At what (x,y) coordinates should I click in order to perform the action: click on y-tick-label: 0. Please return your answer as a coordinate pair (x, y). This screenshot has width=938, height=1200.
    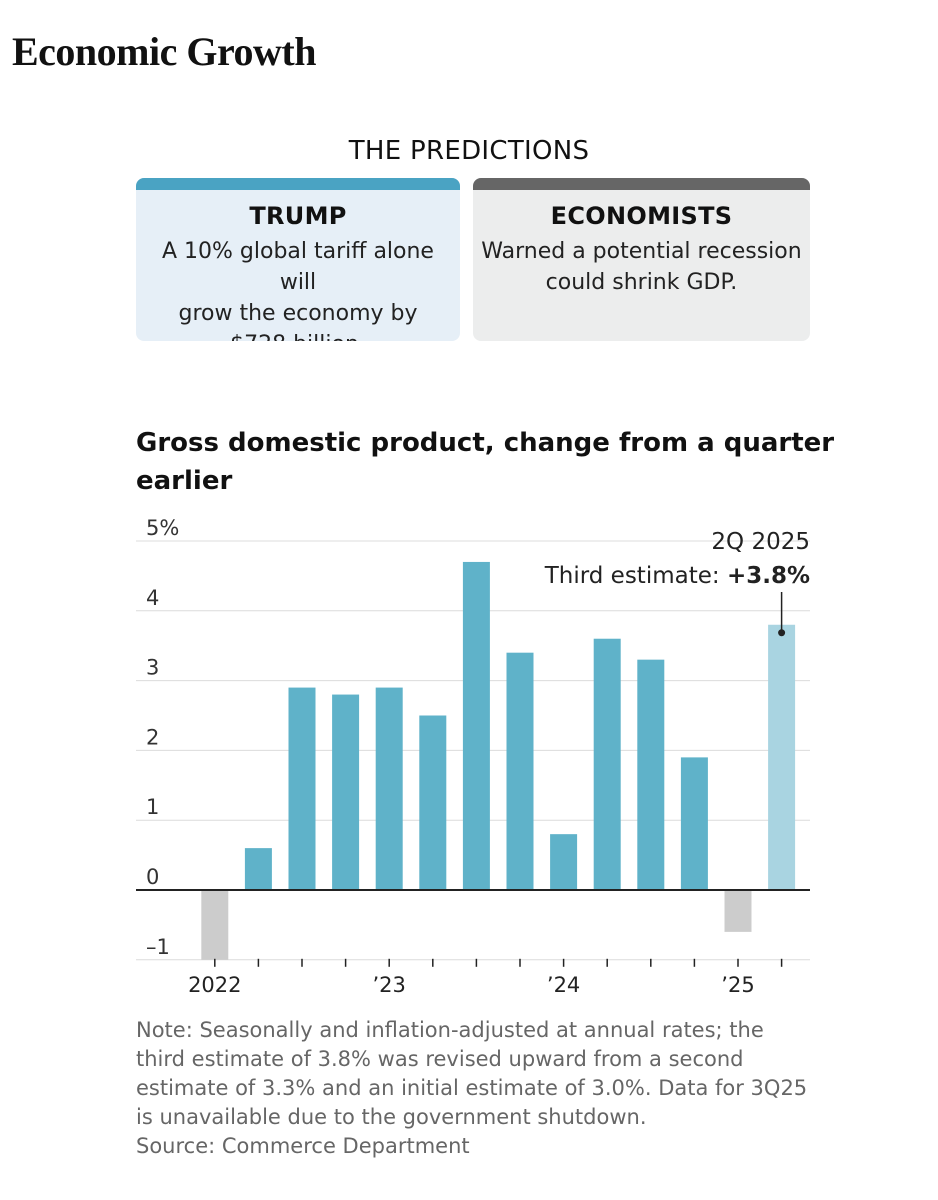
    Looking at the image, I should click on (152, 877).